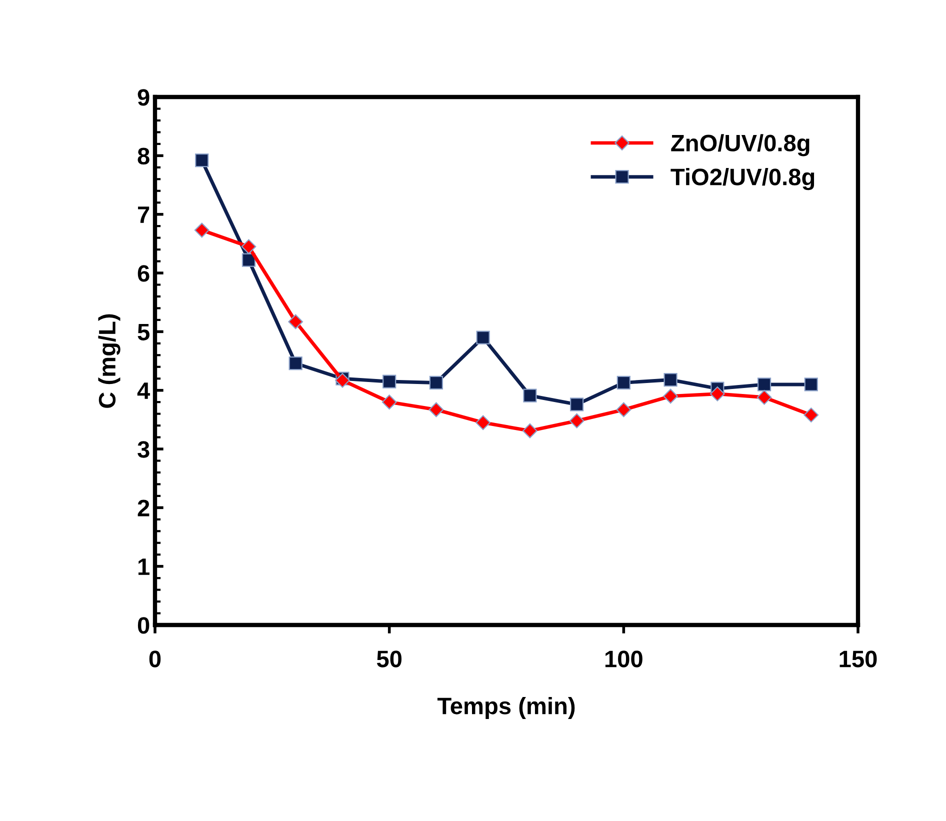 Image resolution: width=946 pixels, height=821 pixels. Describe the element at coordinates (155, 659) in the screenshot. I see `x-tick-label: 0` at that location.